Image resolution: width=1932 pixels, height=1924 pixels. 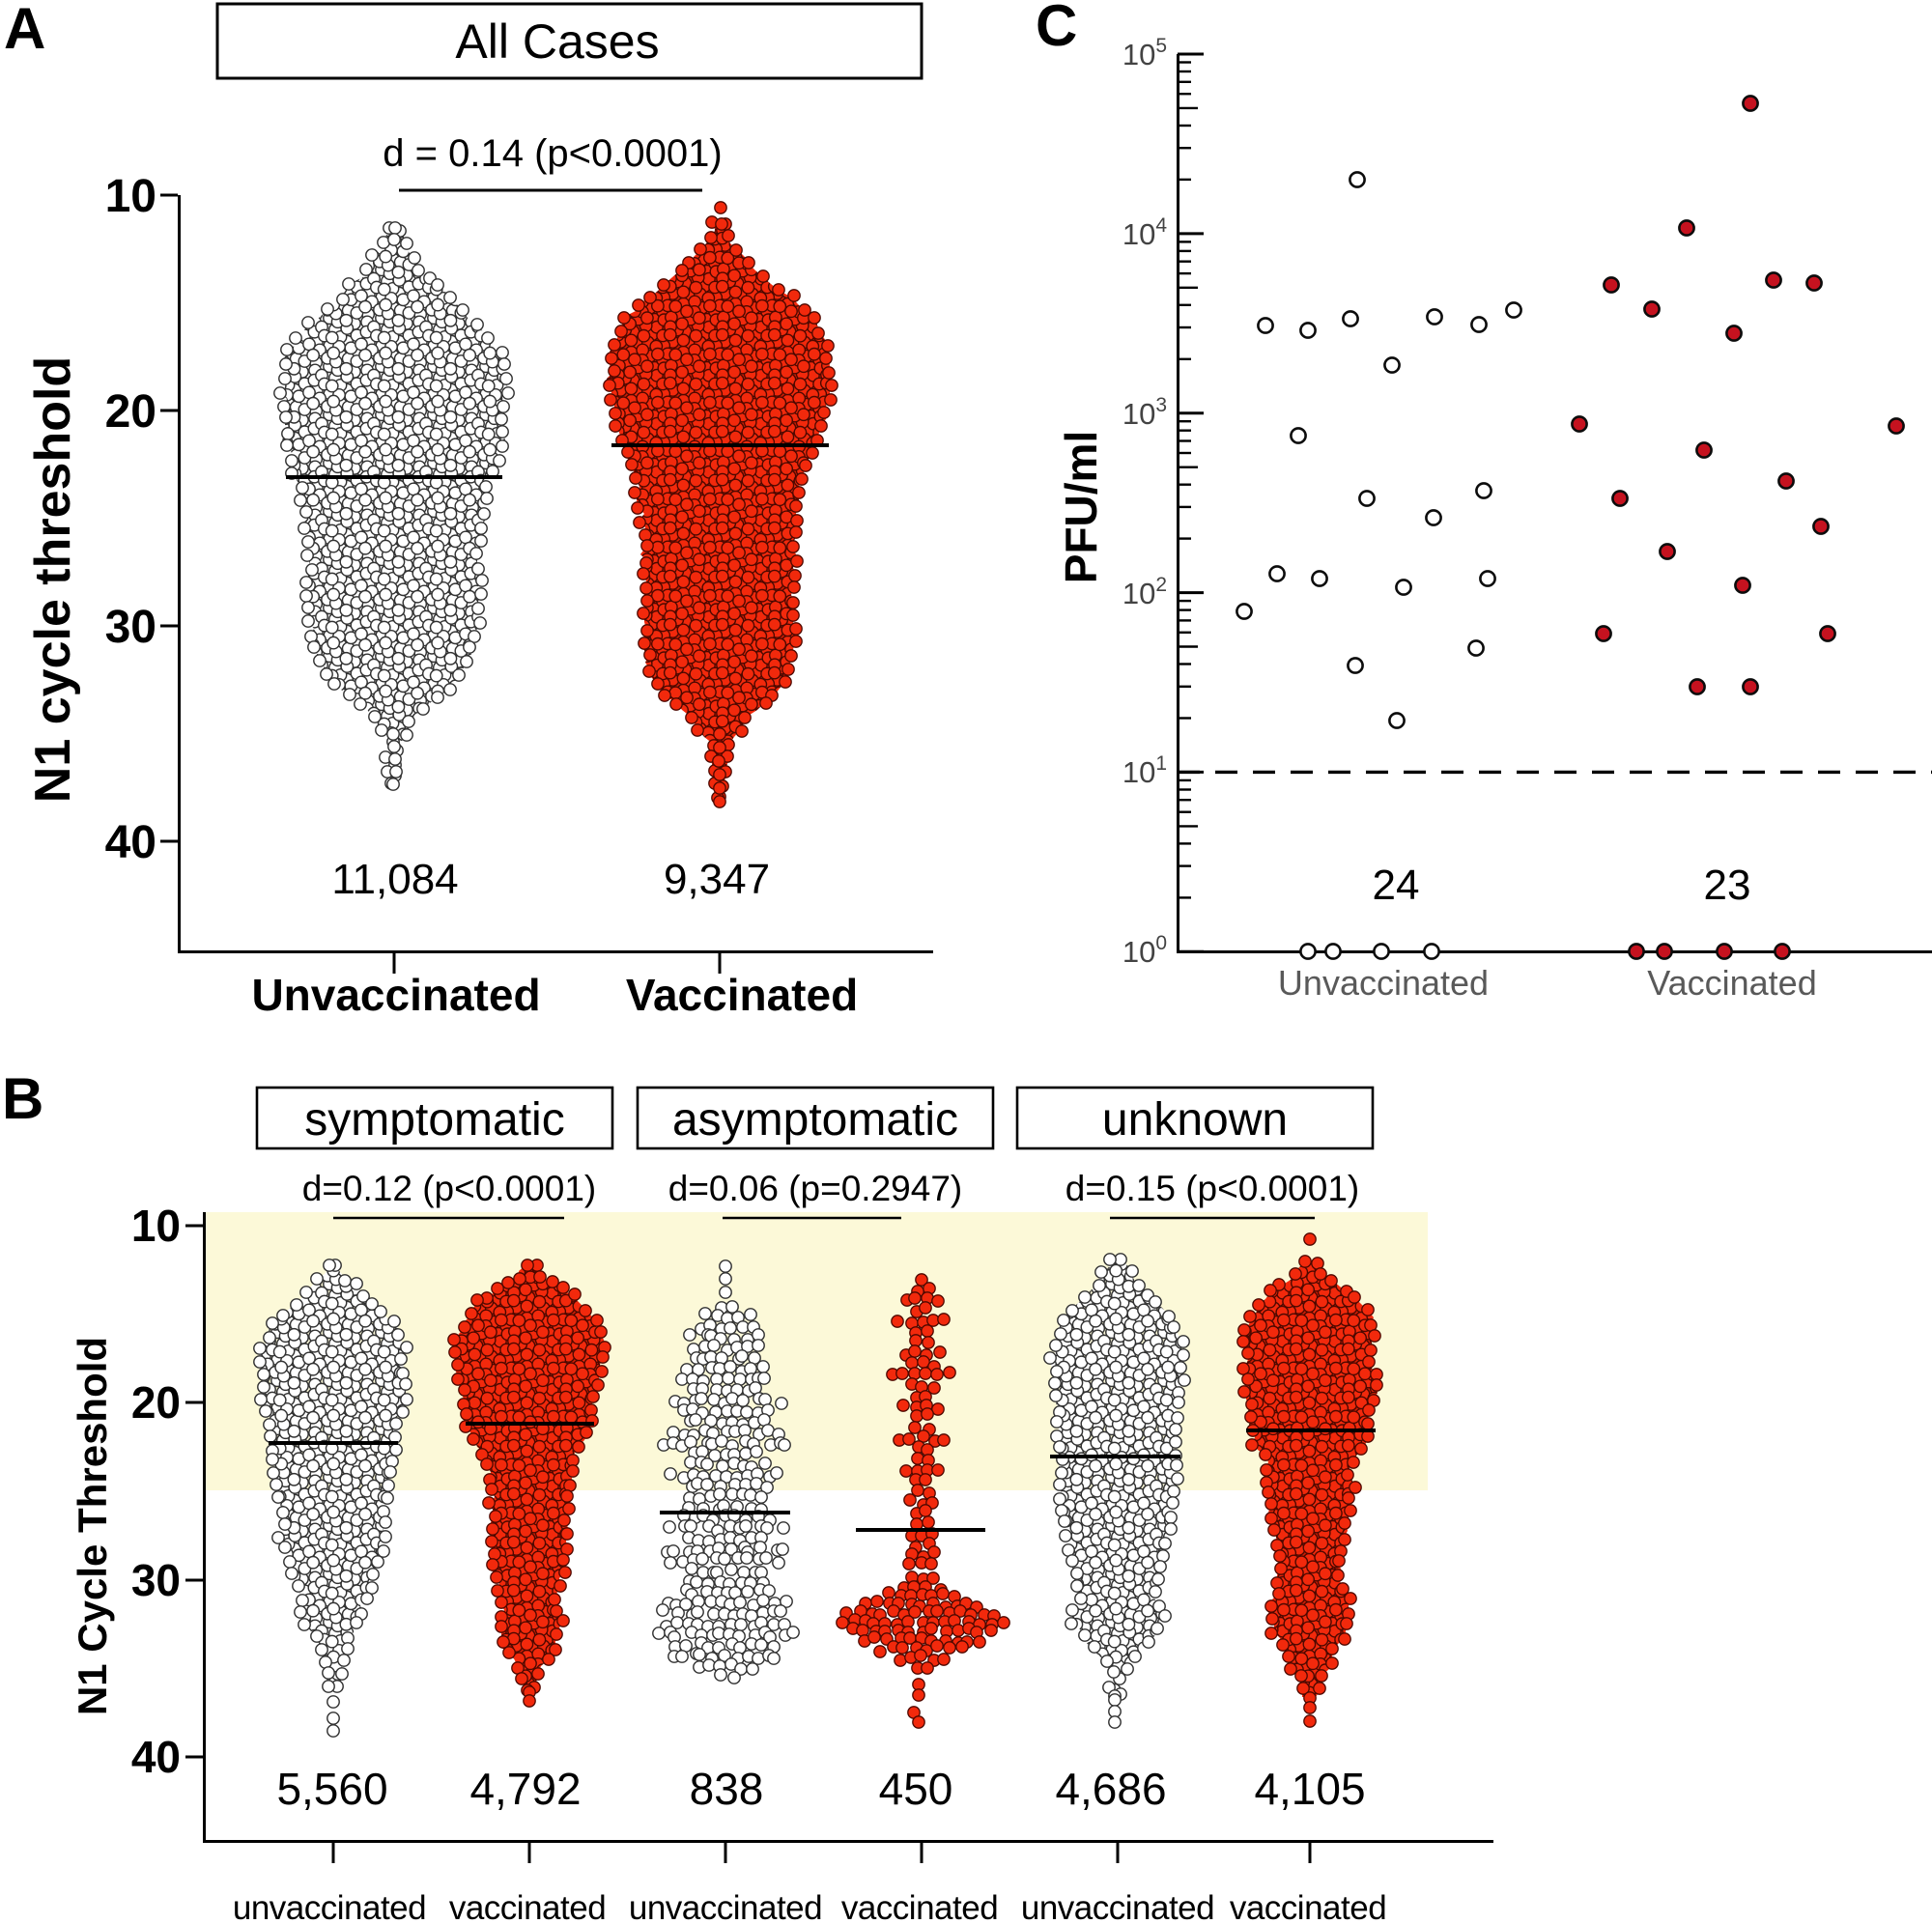 What do you see at coordinates (1309, 1789) in the screenshot?
I see `svg-text: 4,105` at bounding box center [1309, 1789].